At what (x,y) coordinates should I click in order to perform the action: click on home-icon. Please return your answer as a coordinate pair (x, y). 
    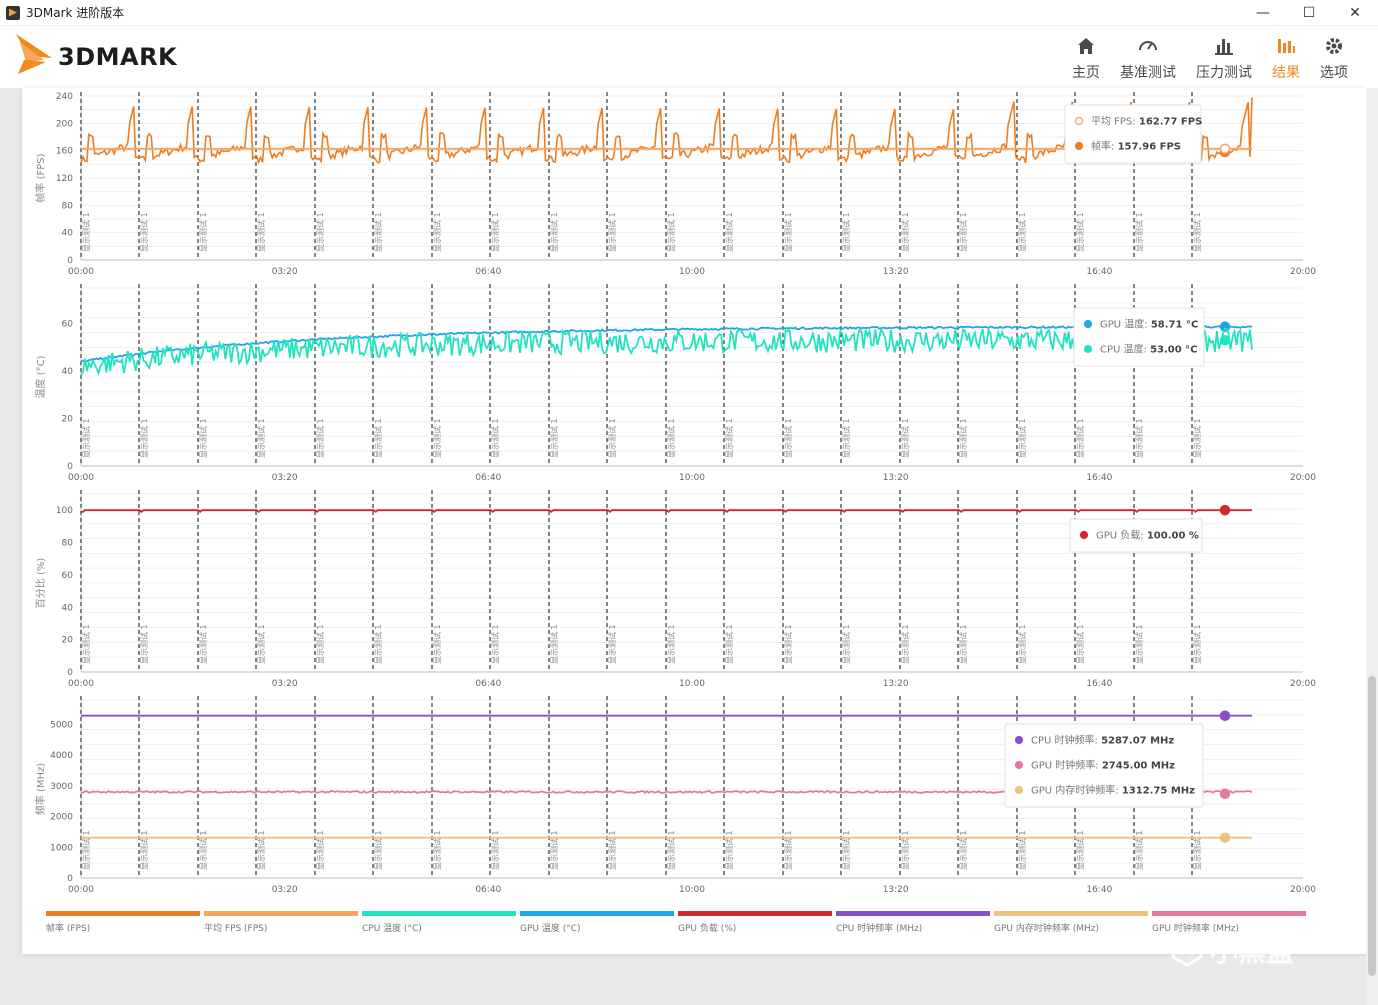
    Looking at the image, I should click on (1086, 46).